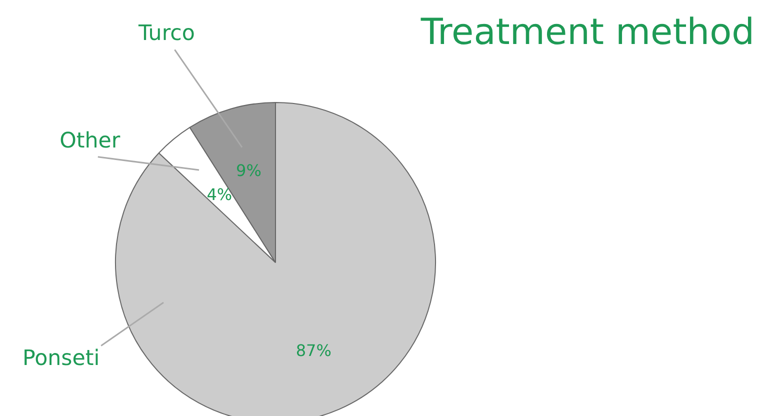  I want to click on data-label: 87%, so click(314, 350).